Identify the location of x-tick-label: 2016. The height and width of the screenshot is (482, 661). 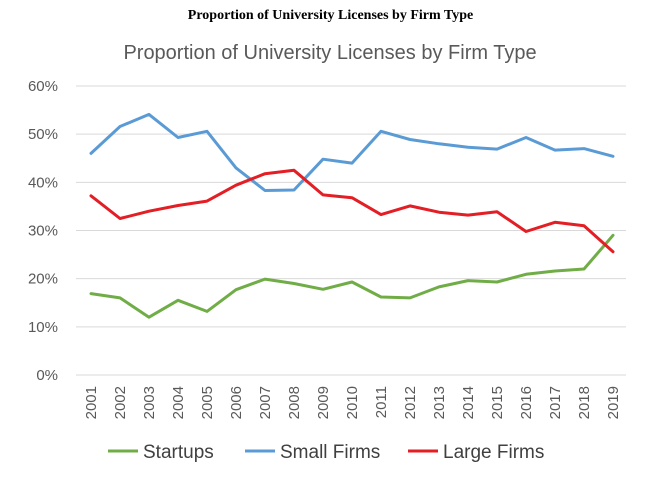
(526, 402).